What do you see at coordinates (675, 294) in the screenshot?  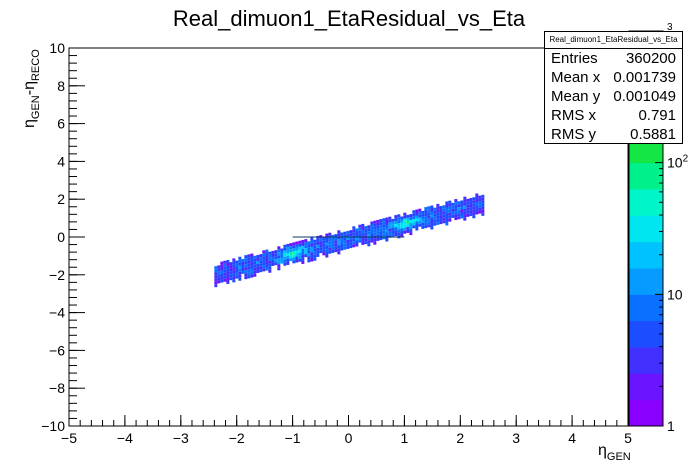 I see `z-tick-label: 10` at bounding box center [675, 294].